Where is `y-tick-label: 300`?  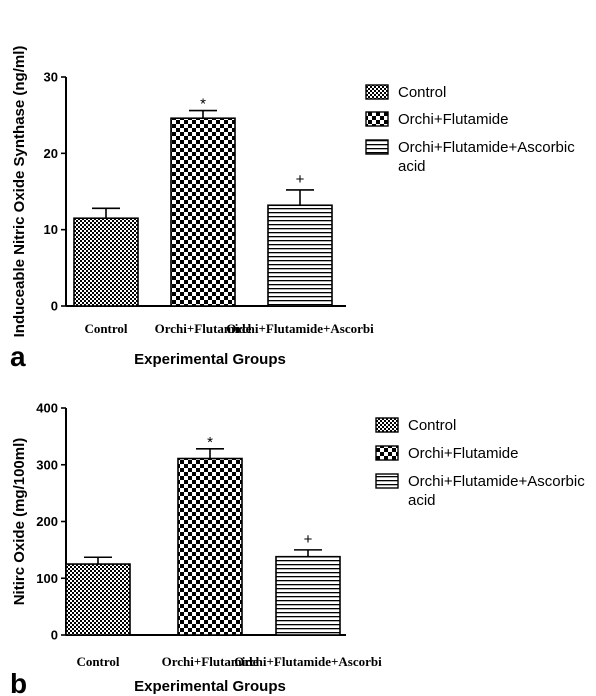 y-tick-label: 300 is located at coordinates (47, 464).